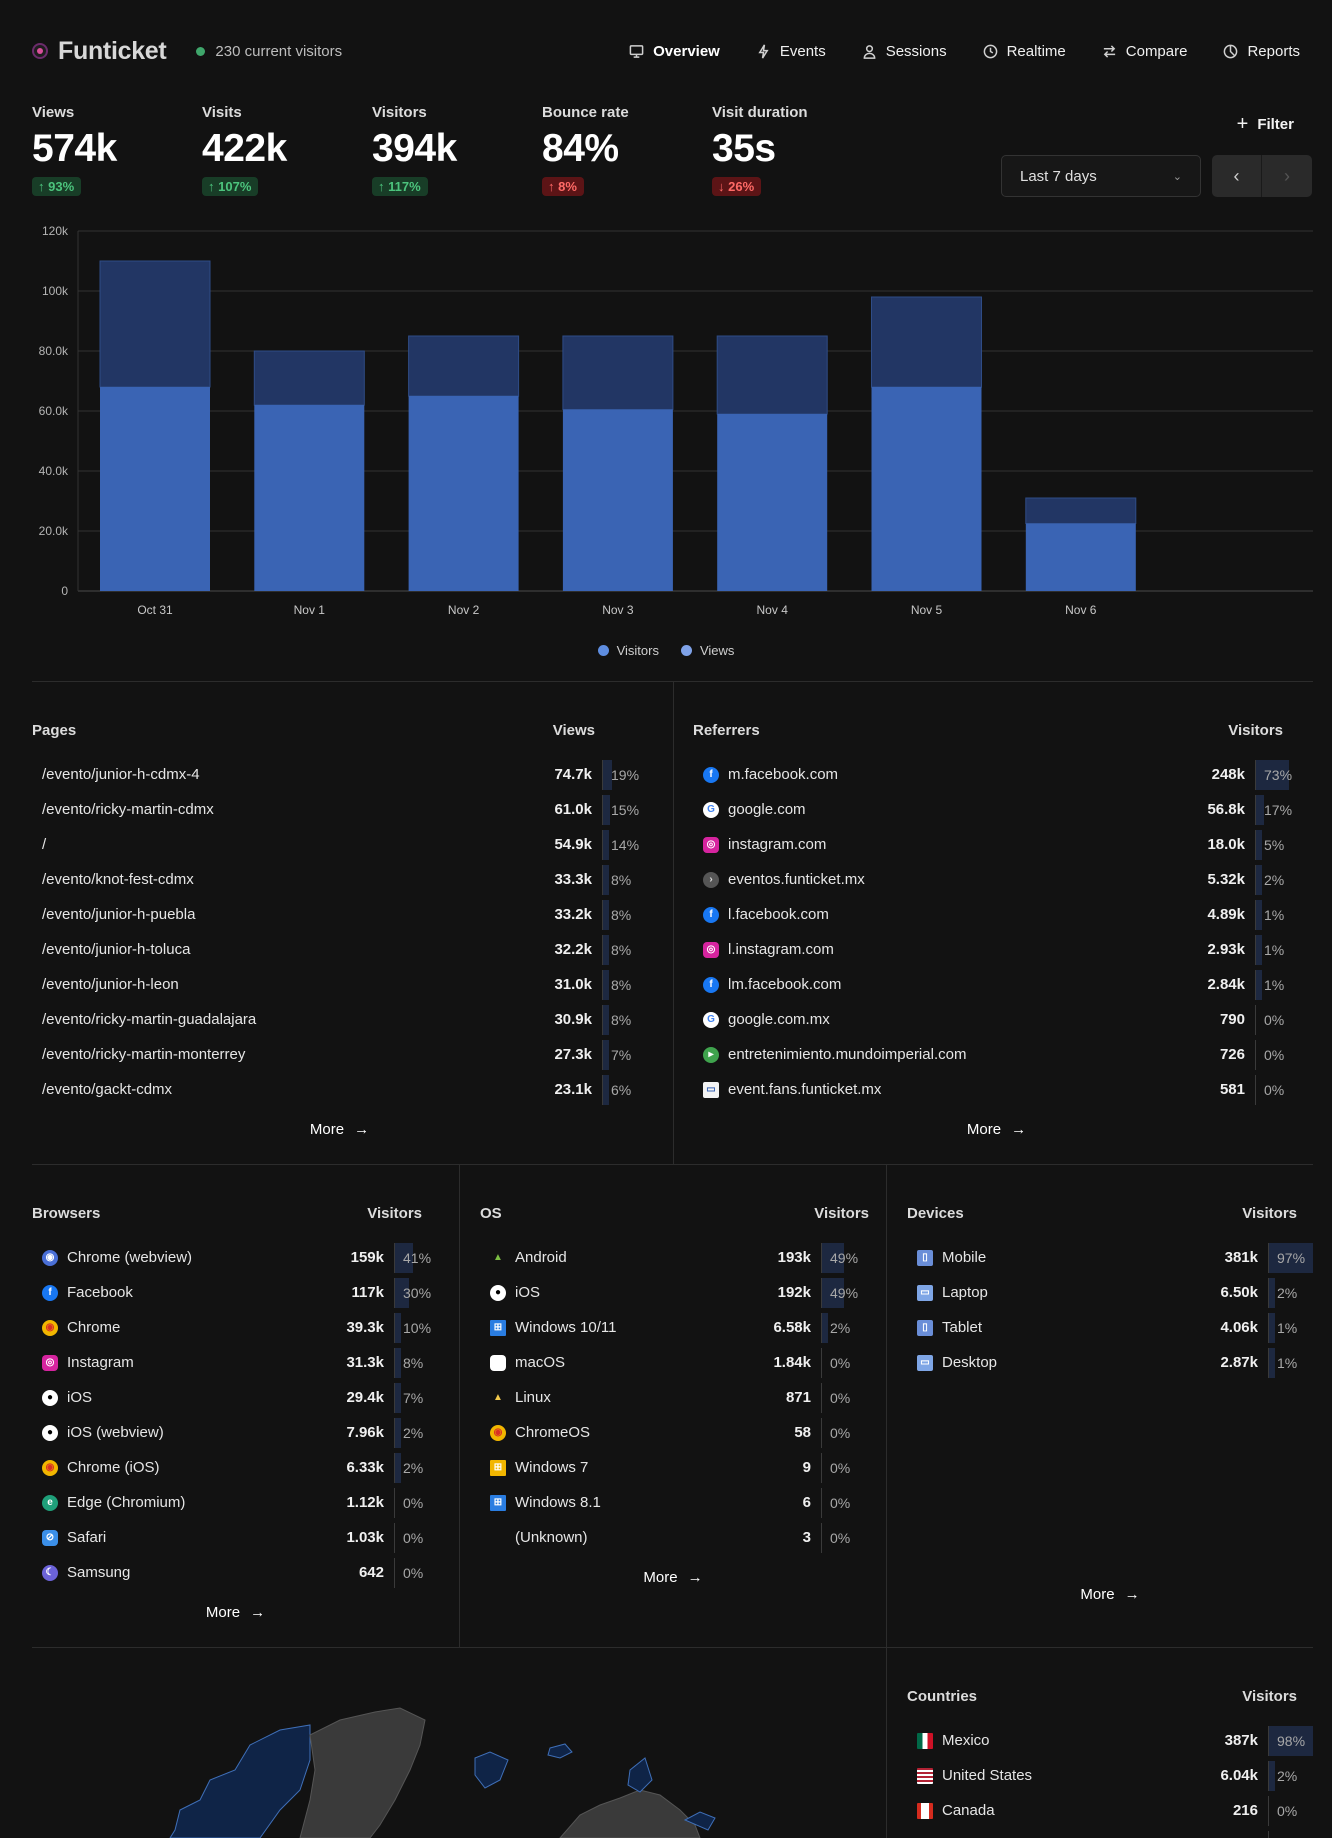 The width and height of the screenshot is (1332, 1838). I want to click on item-label-group: ● iOS, so click(62, 1397).